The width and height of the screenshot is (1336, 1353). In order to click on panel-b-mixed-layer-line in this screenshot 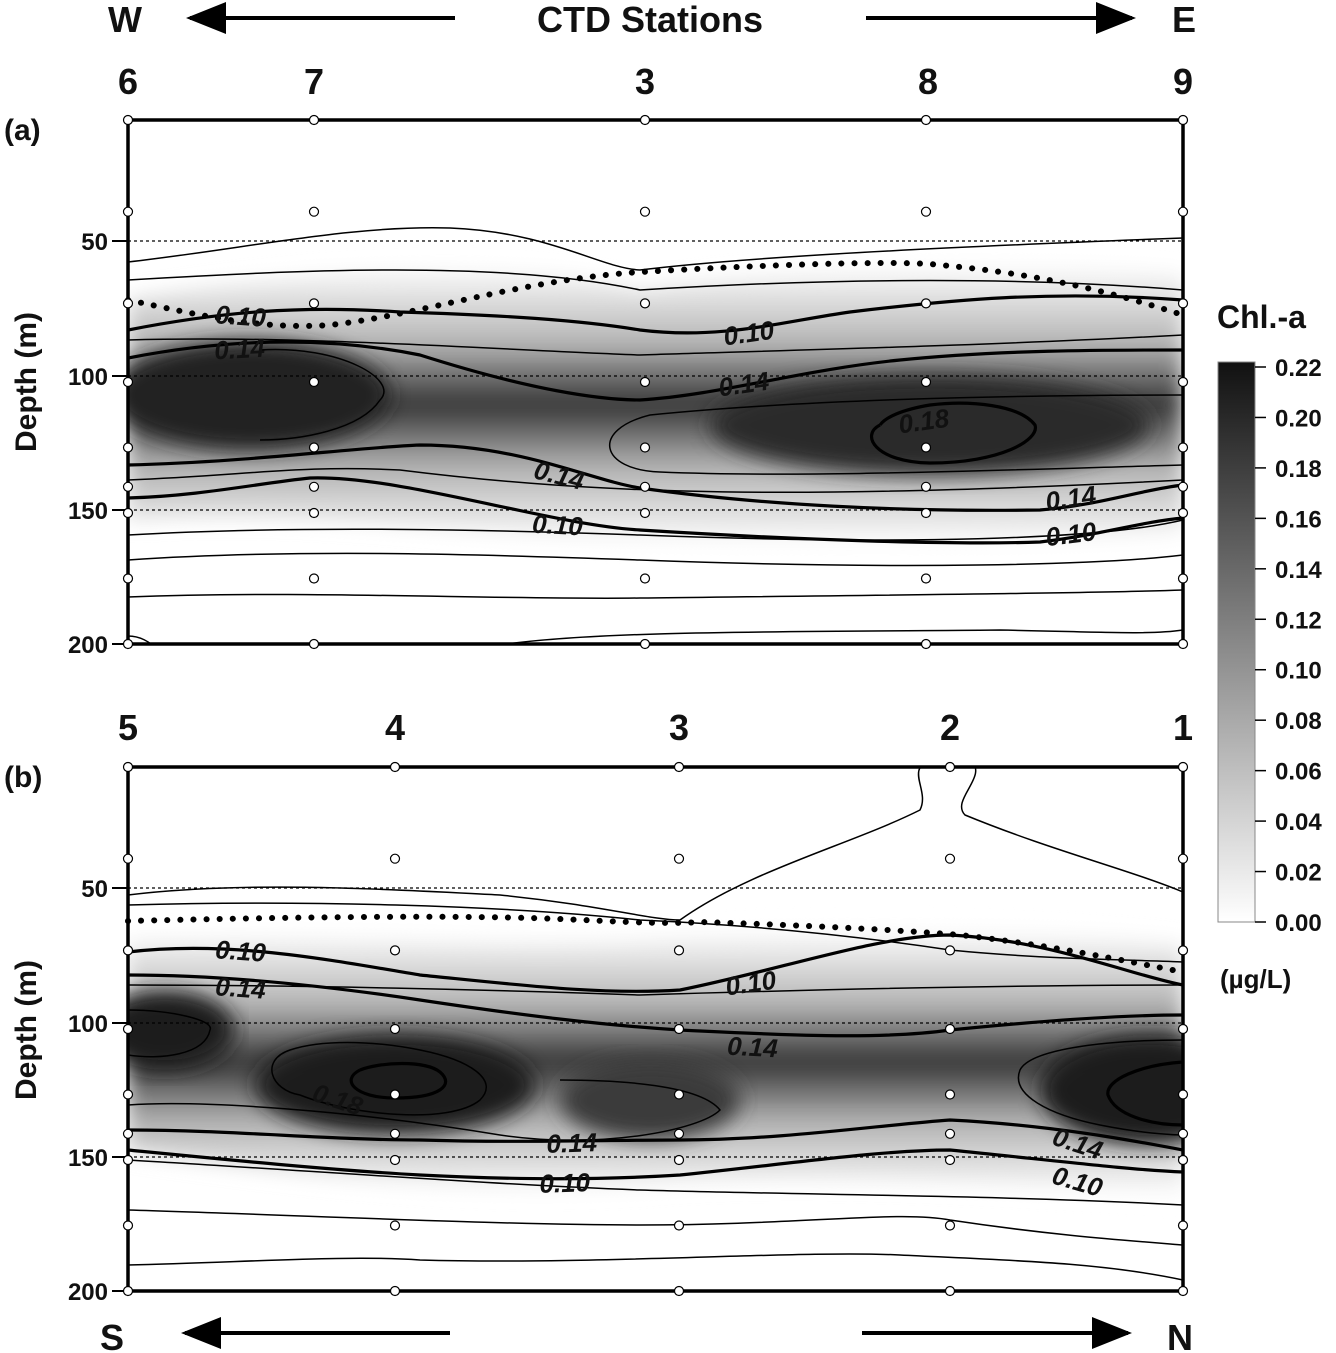, I will do `click(655, 944)`.